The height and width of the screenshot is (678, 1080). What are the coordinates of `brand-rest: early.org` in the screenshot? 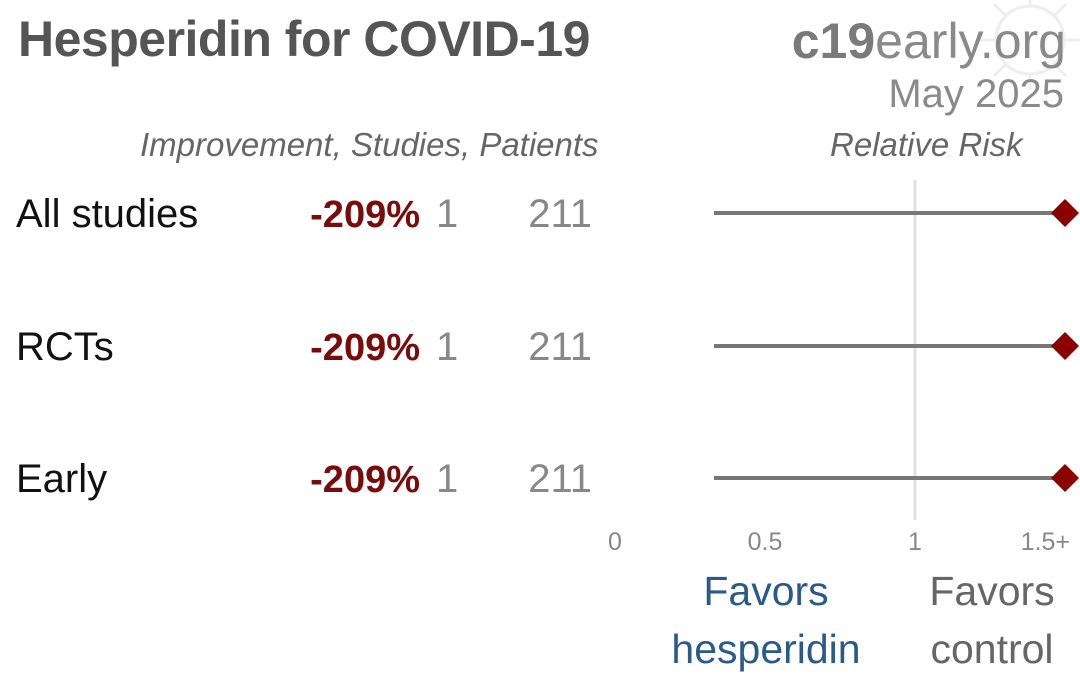 It's located at (970, 41).